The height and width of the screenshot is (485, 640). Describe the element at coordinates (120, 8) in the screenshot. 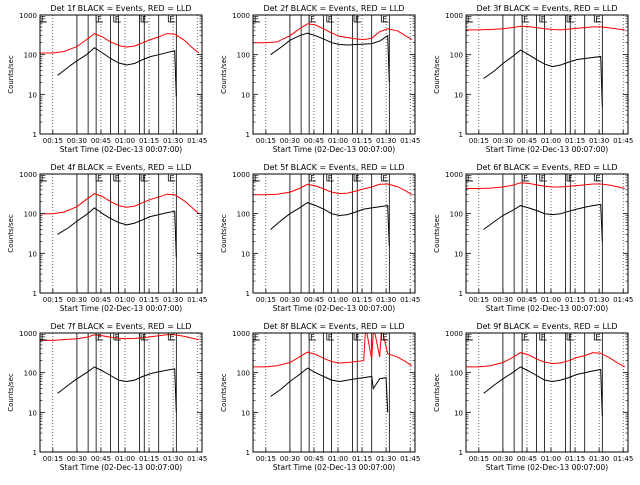

I see `panel-title: Det 1f BLACK = Events, RED = LLD` at that location.